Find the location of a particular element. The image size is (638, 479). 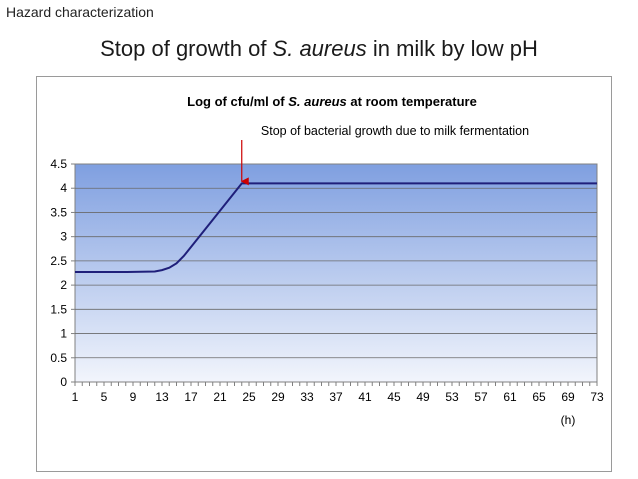

x-axis-label: (h) is located at coordinates (568, 420).